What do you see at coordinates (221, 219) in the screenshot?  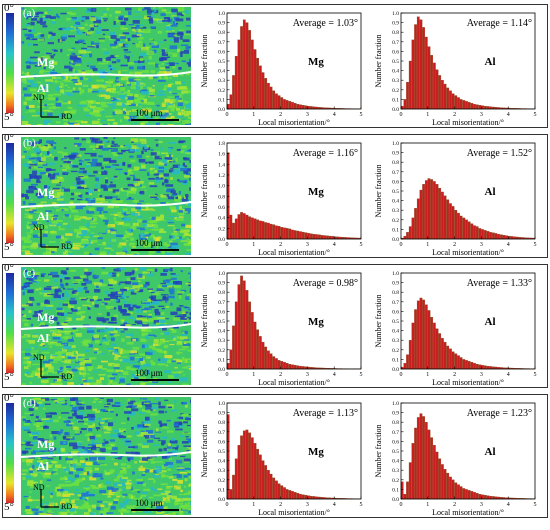 I see `y-tick-label: 0.4` at bounding box center [221, 219].